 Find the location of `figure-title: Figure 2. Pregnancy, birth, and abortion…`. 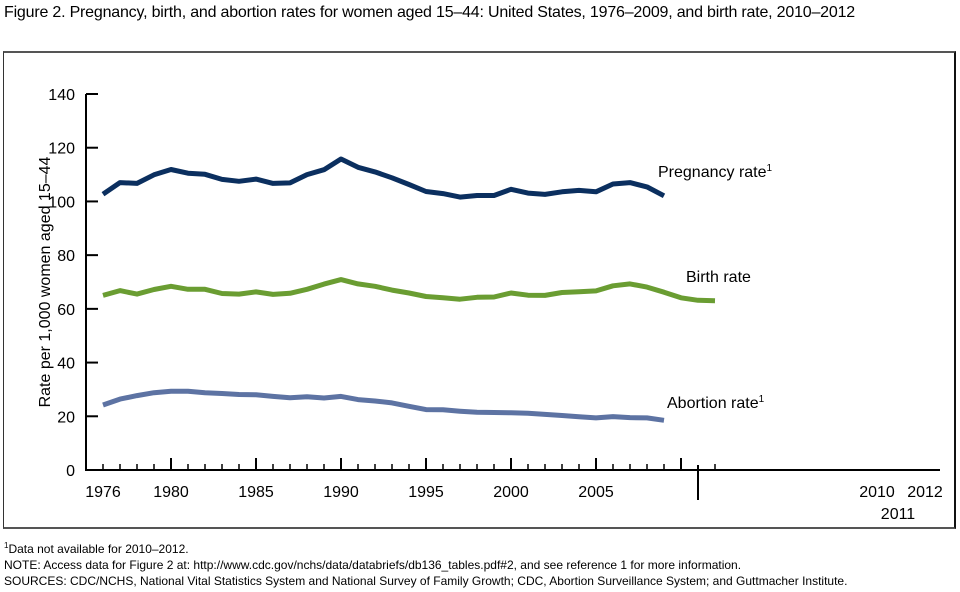

figure-title: Figure 2. Pregnancy, birth, and abortion… is located at coordinates (429, 12).